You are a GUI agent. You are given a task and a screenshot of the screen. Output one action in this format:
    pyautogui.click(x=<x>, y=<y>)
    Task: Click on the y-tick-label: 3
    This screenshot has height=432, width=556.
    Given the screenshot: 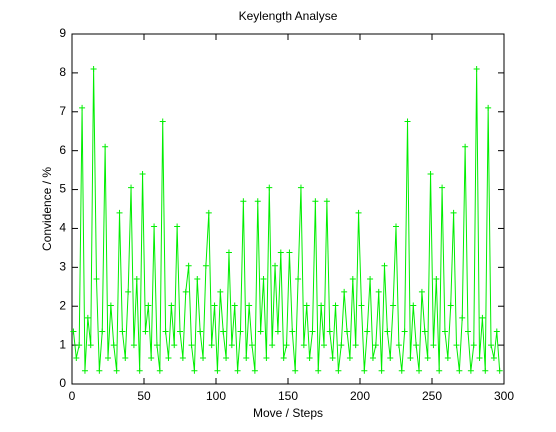 What is the action you would take?
    pyautogui.click(x=62, y=267)
    